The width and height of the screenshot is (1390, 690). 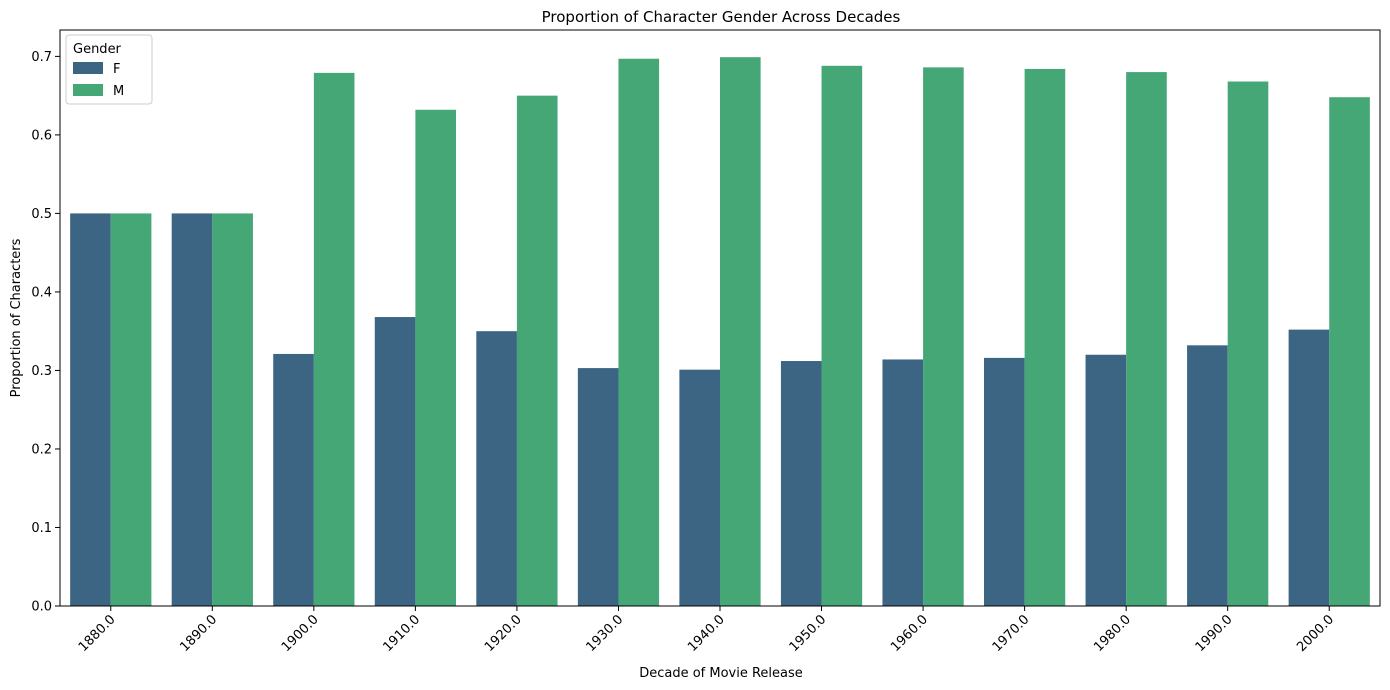 I want to click on legend-title: Gender, so click(x=97, y=49).